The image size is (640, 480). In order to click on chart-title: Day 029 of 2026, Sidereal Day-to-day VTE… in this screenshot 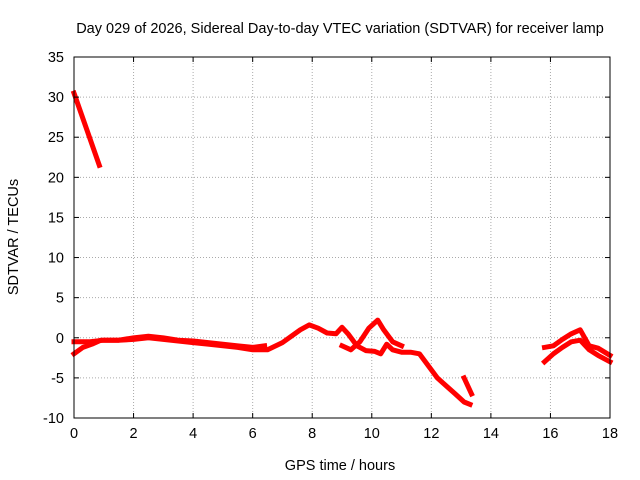, I will do `click(340, 29)`.